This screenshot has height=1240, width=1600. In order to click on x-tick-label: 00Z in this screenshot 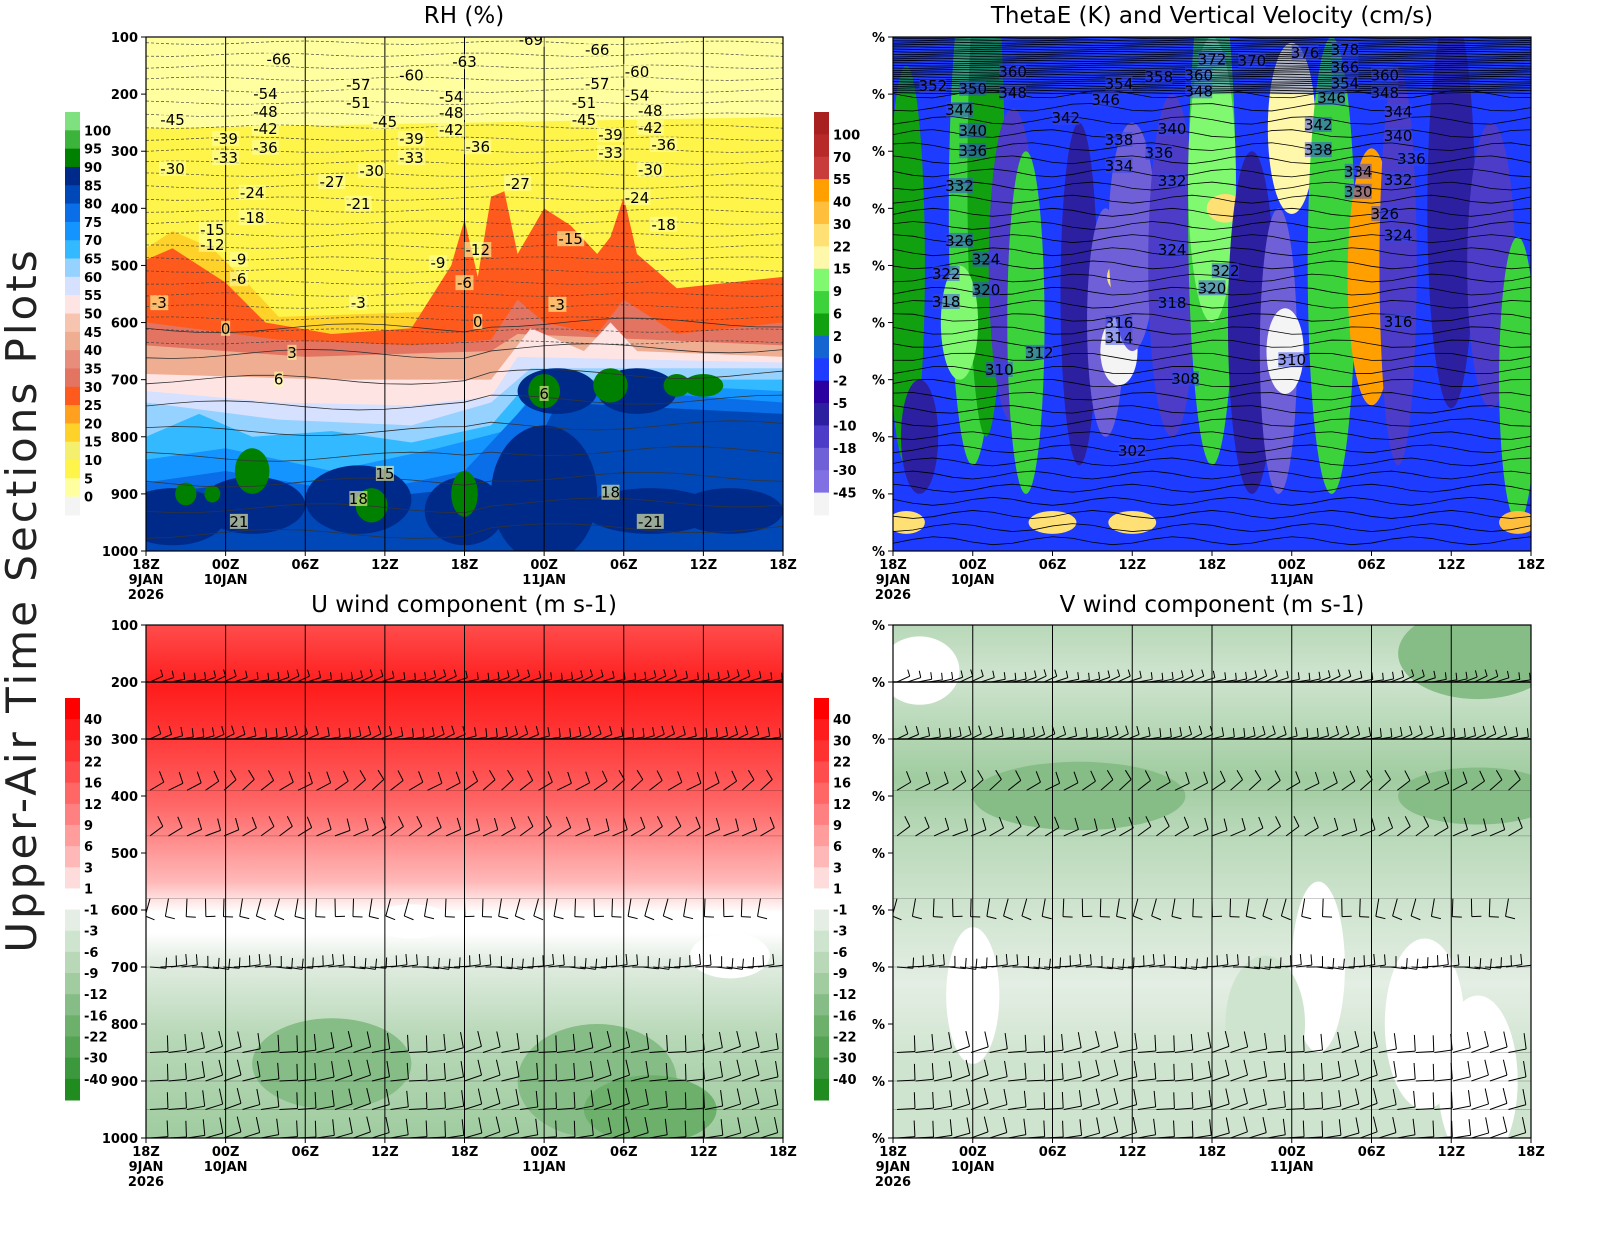, I will do `click(973, 565)`.